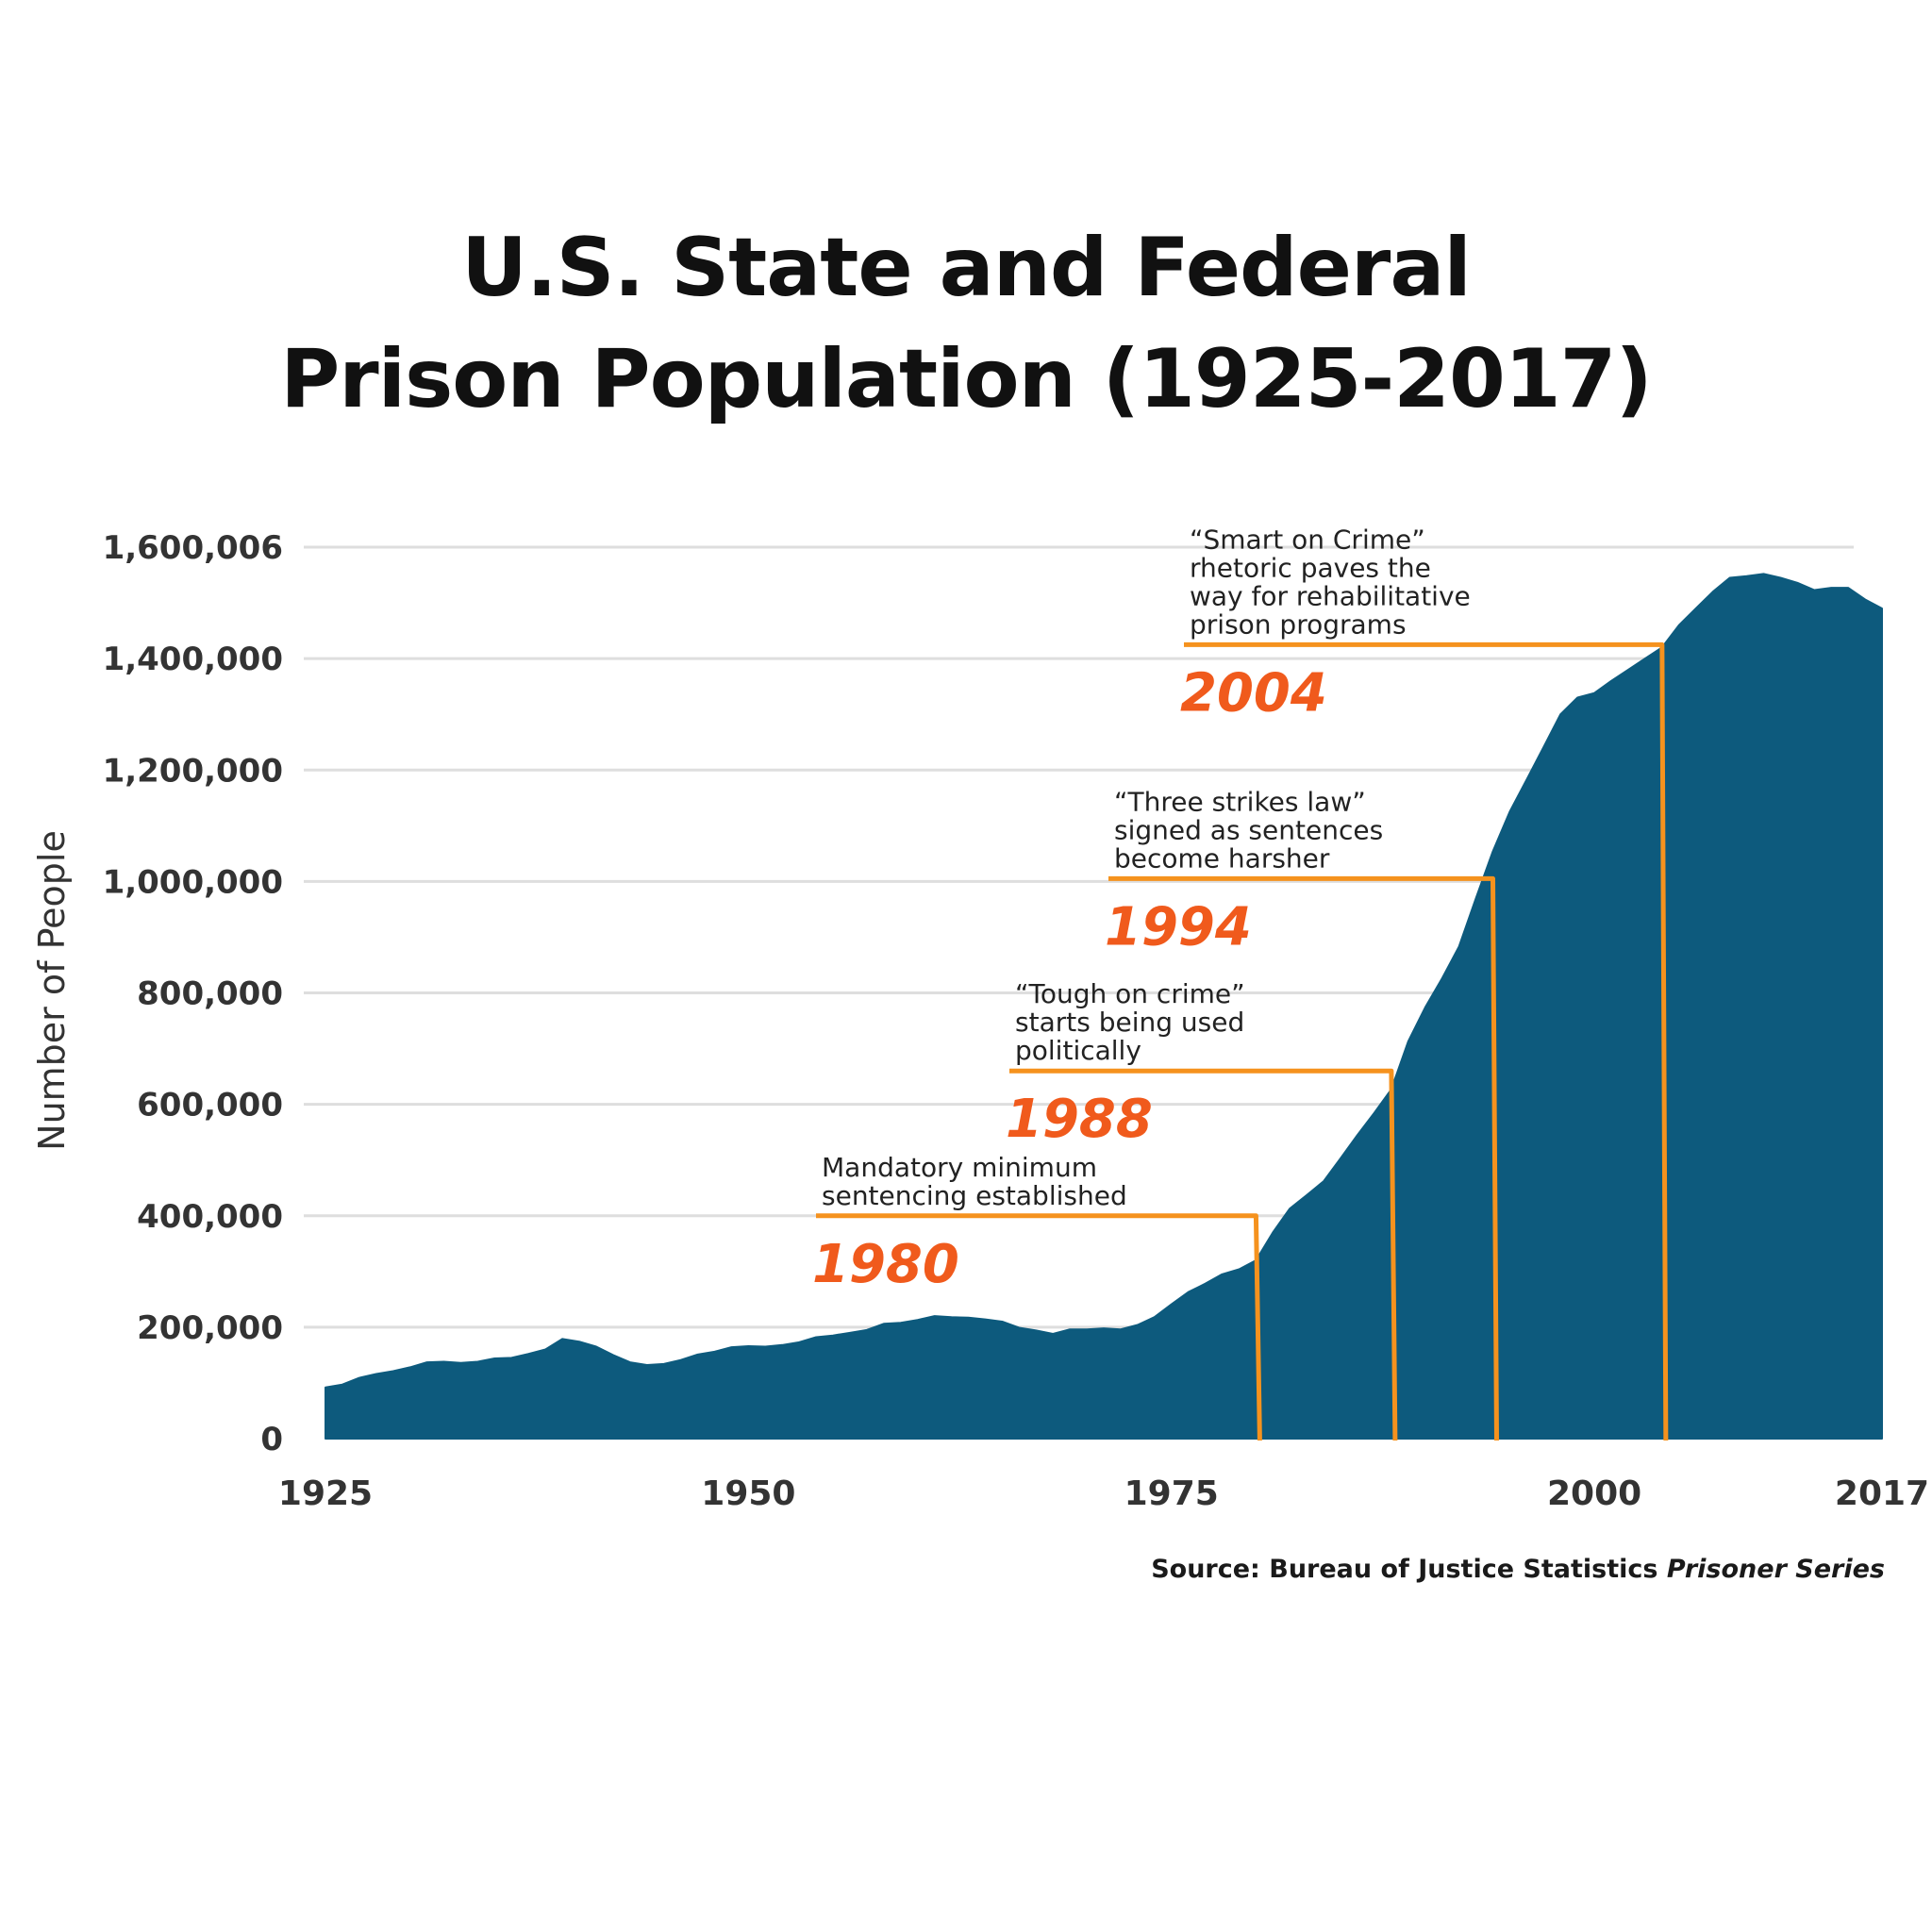 Image resolution: width=1932 pixels, height=1932 pixels. What do you see at coordinates (1594, 1493) in the screenshot?
I see `x-tick-label: 2000` at bounding box center [1594, 1493].